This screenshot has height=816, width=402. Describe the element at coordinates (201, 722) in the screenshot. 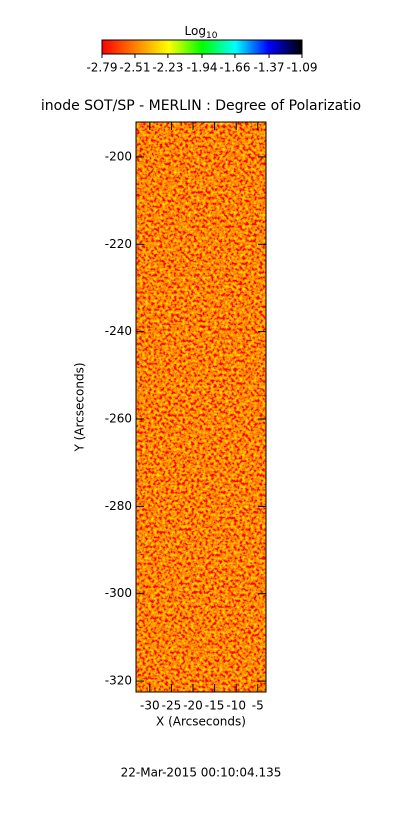

I see `x-axis-label: X (Arcseconds)` at that location.